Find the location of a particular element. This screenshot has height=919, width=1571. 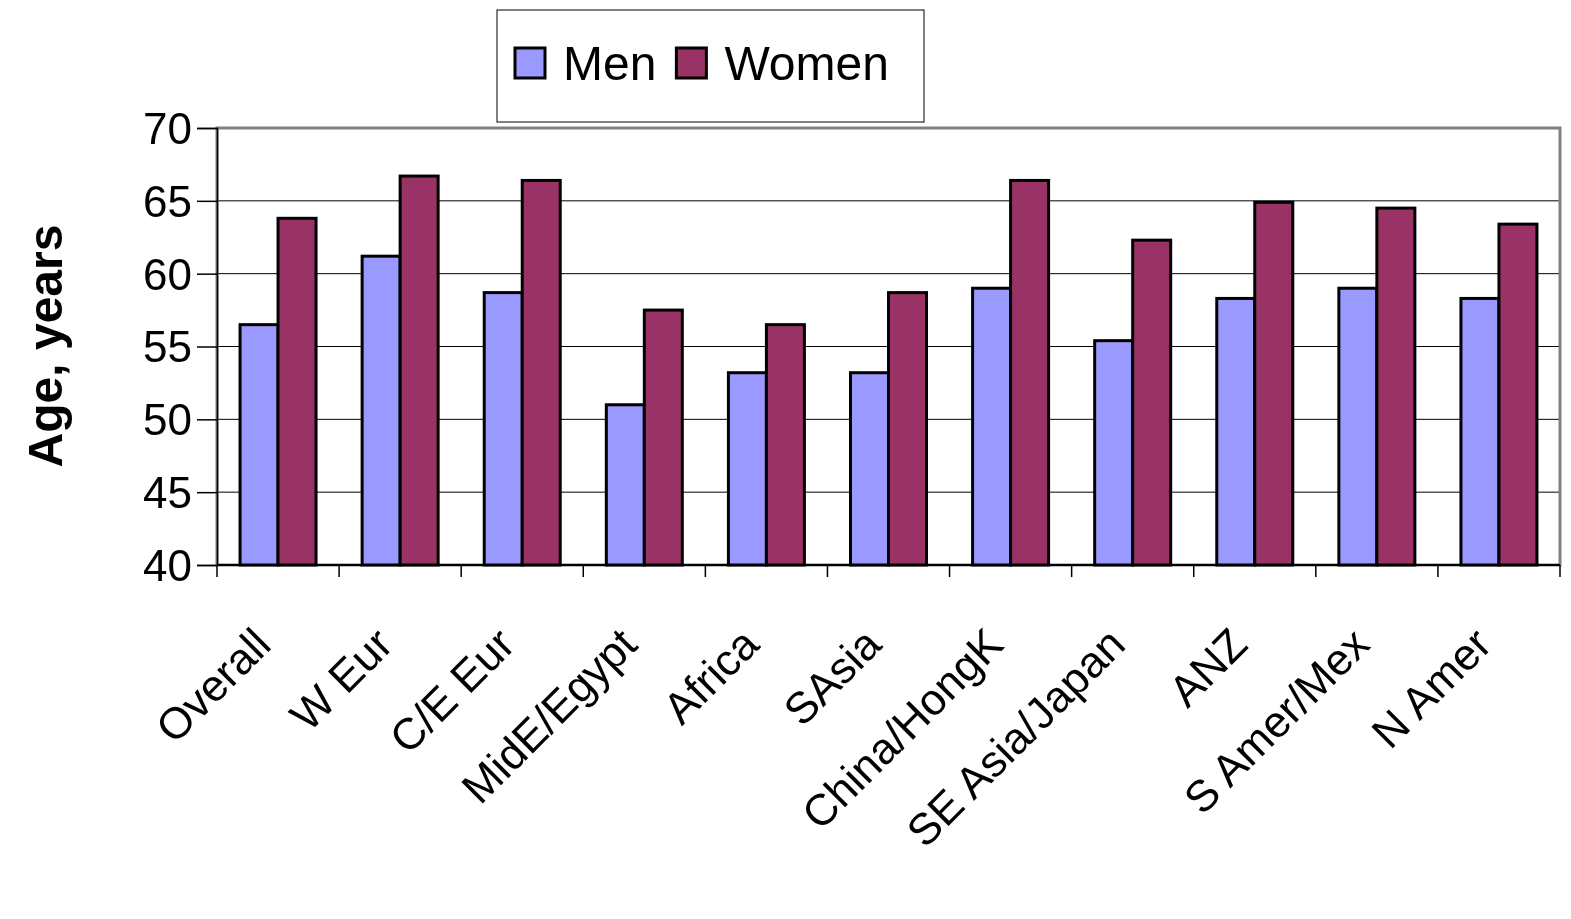

legend-label: Women is located at coordinates (806, 63).